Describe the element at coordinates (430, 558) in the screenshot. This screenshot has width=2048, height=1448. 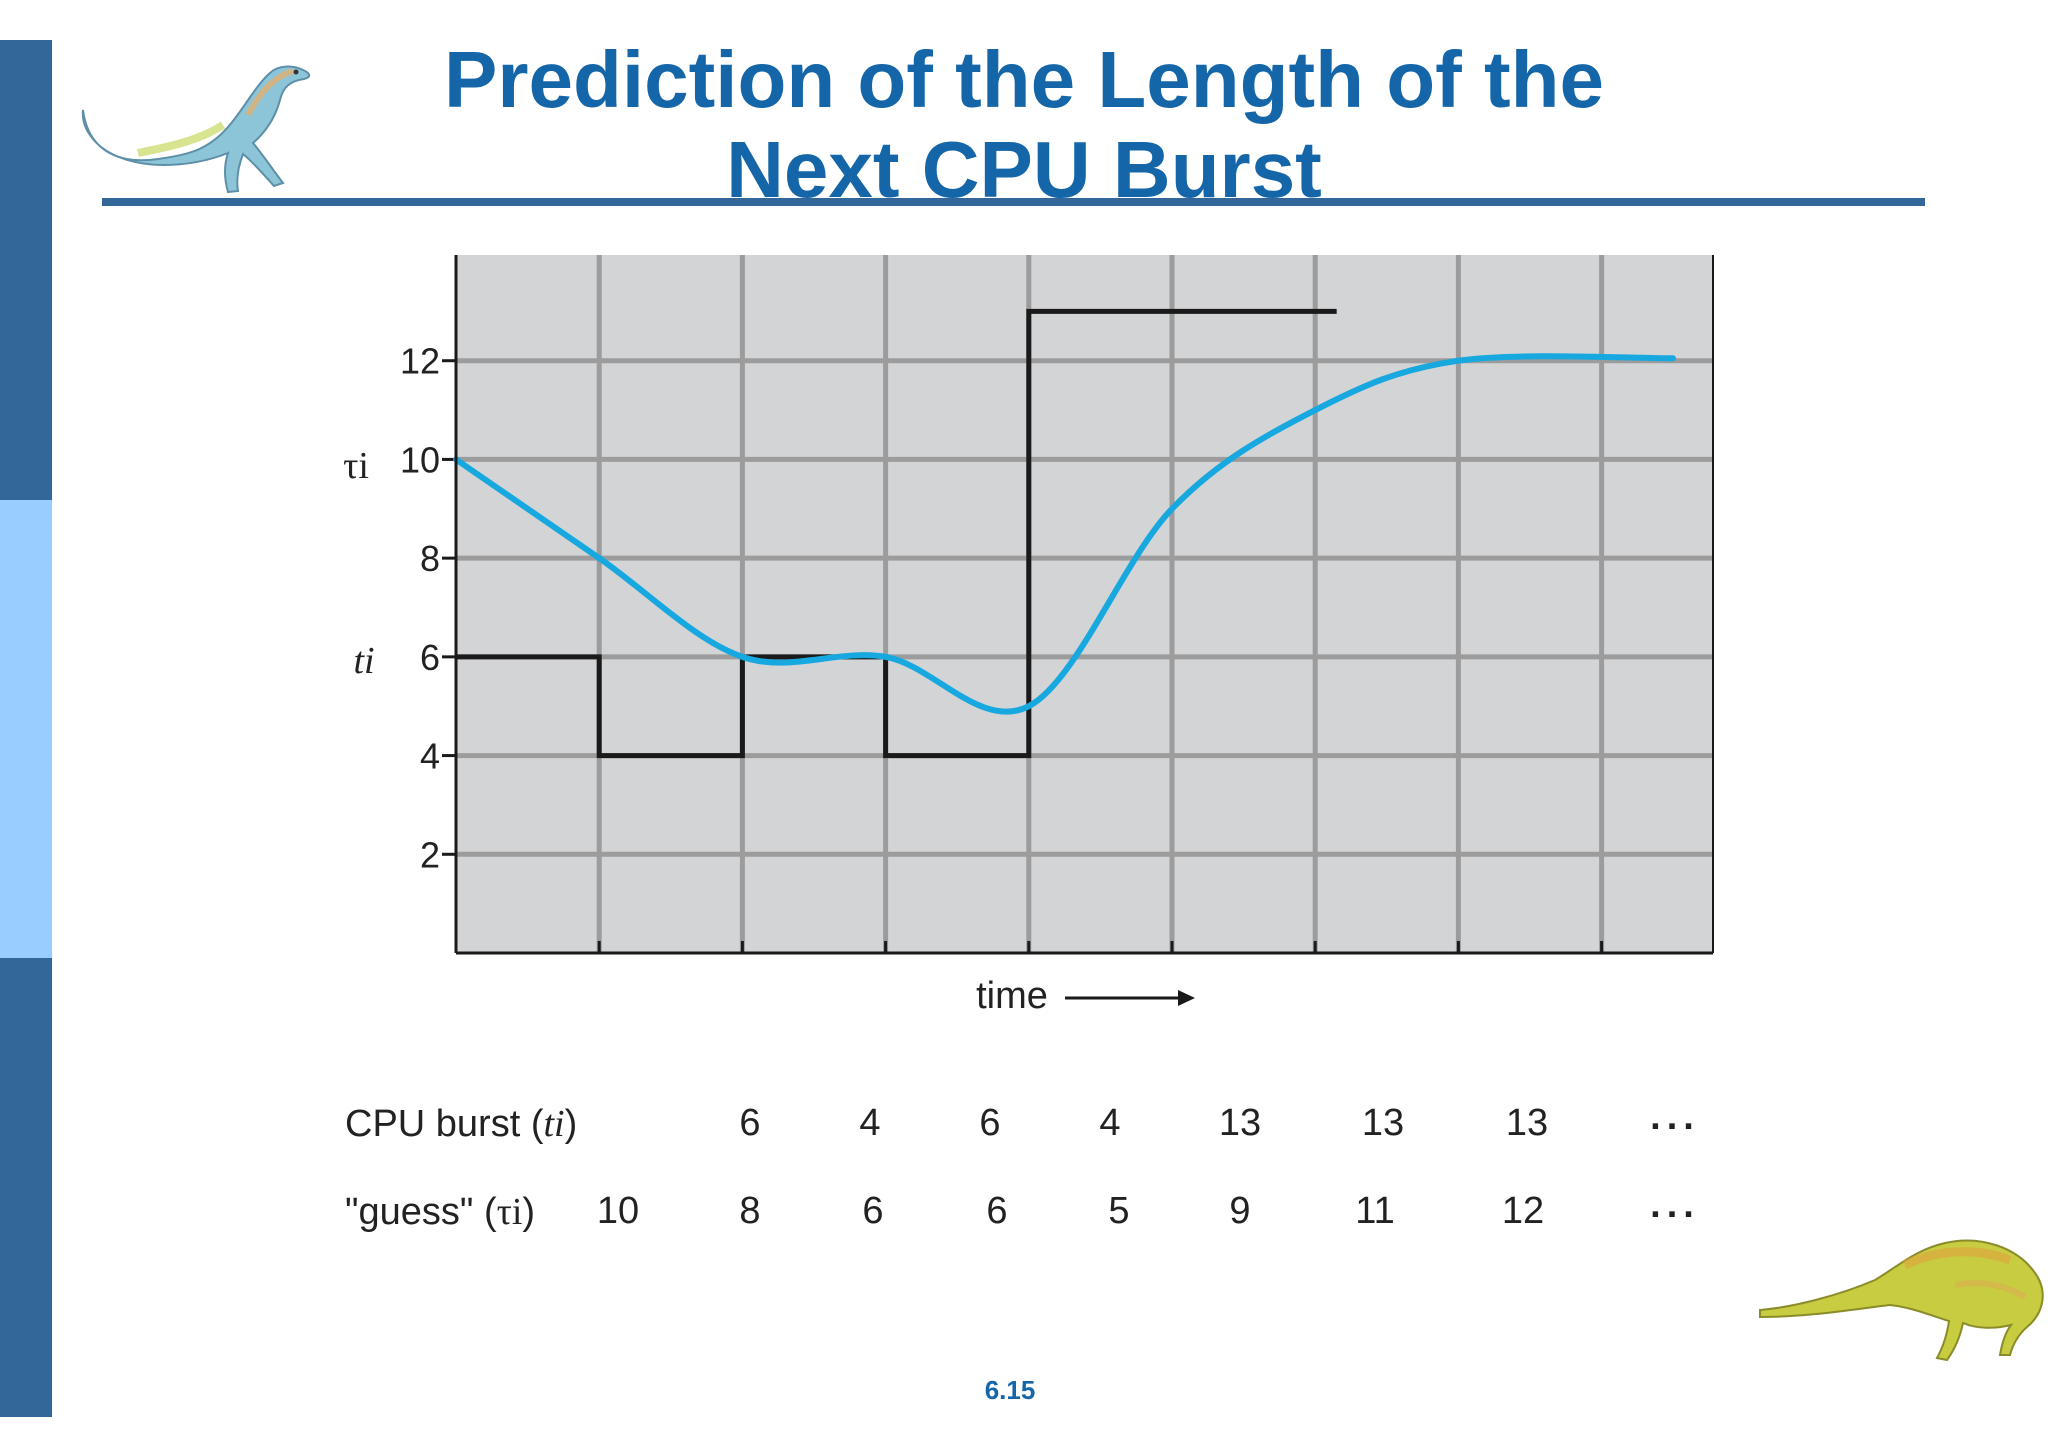
I see `y-tick-label: 8` at that location.